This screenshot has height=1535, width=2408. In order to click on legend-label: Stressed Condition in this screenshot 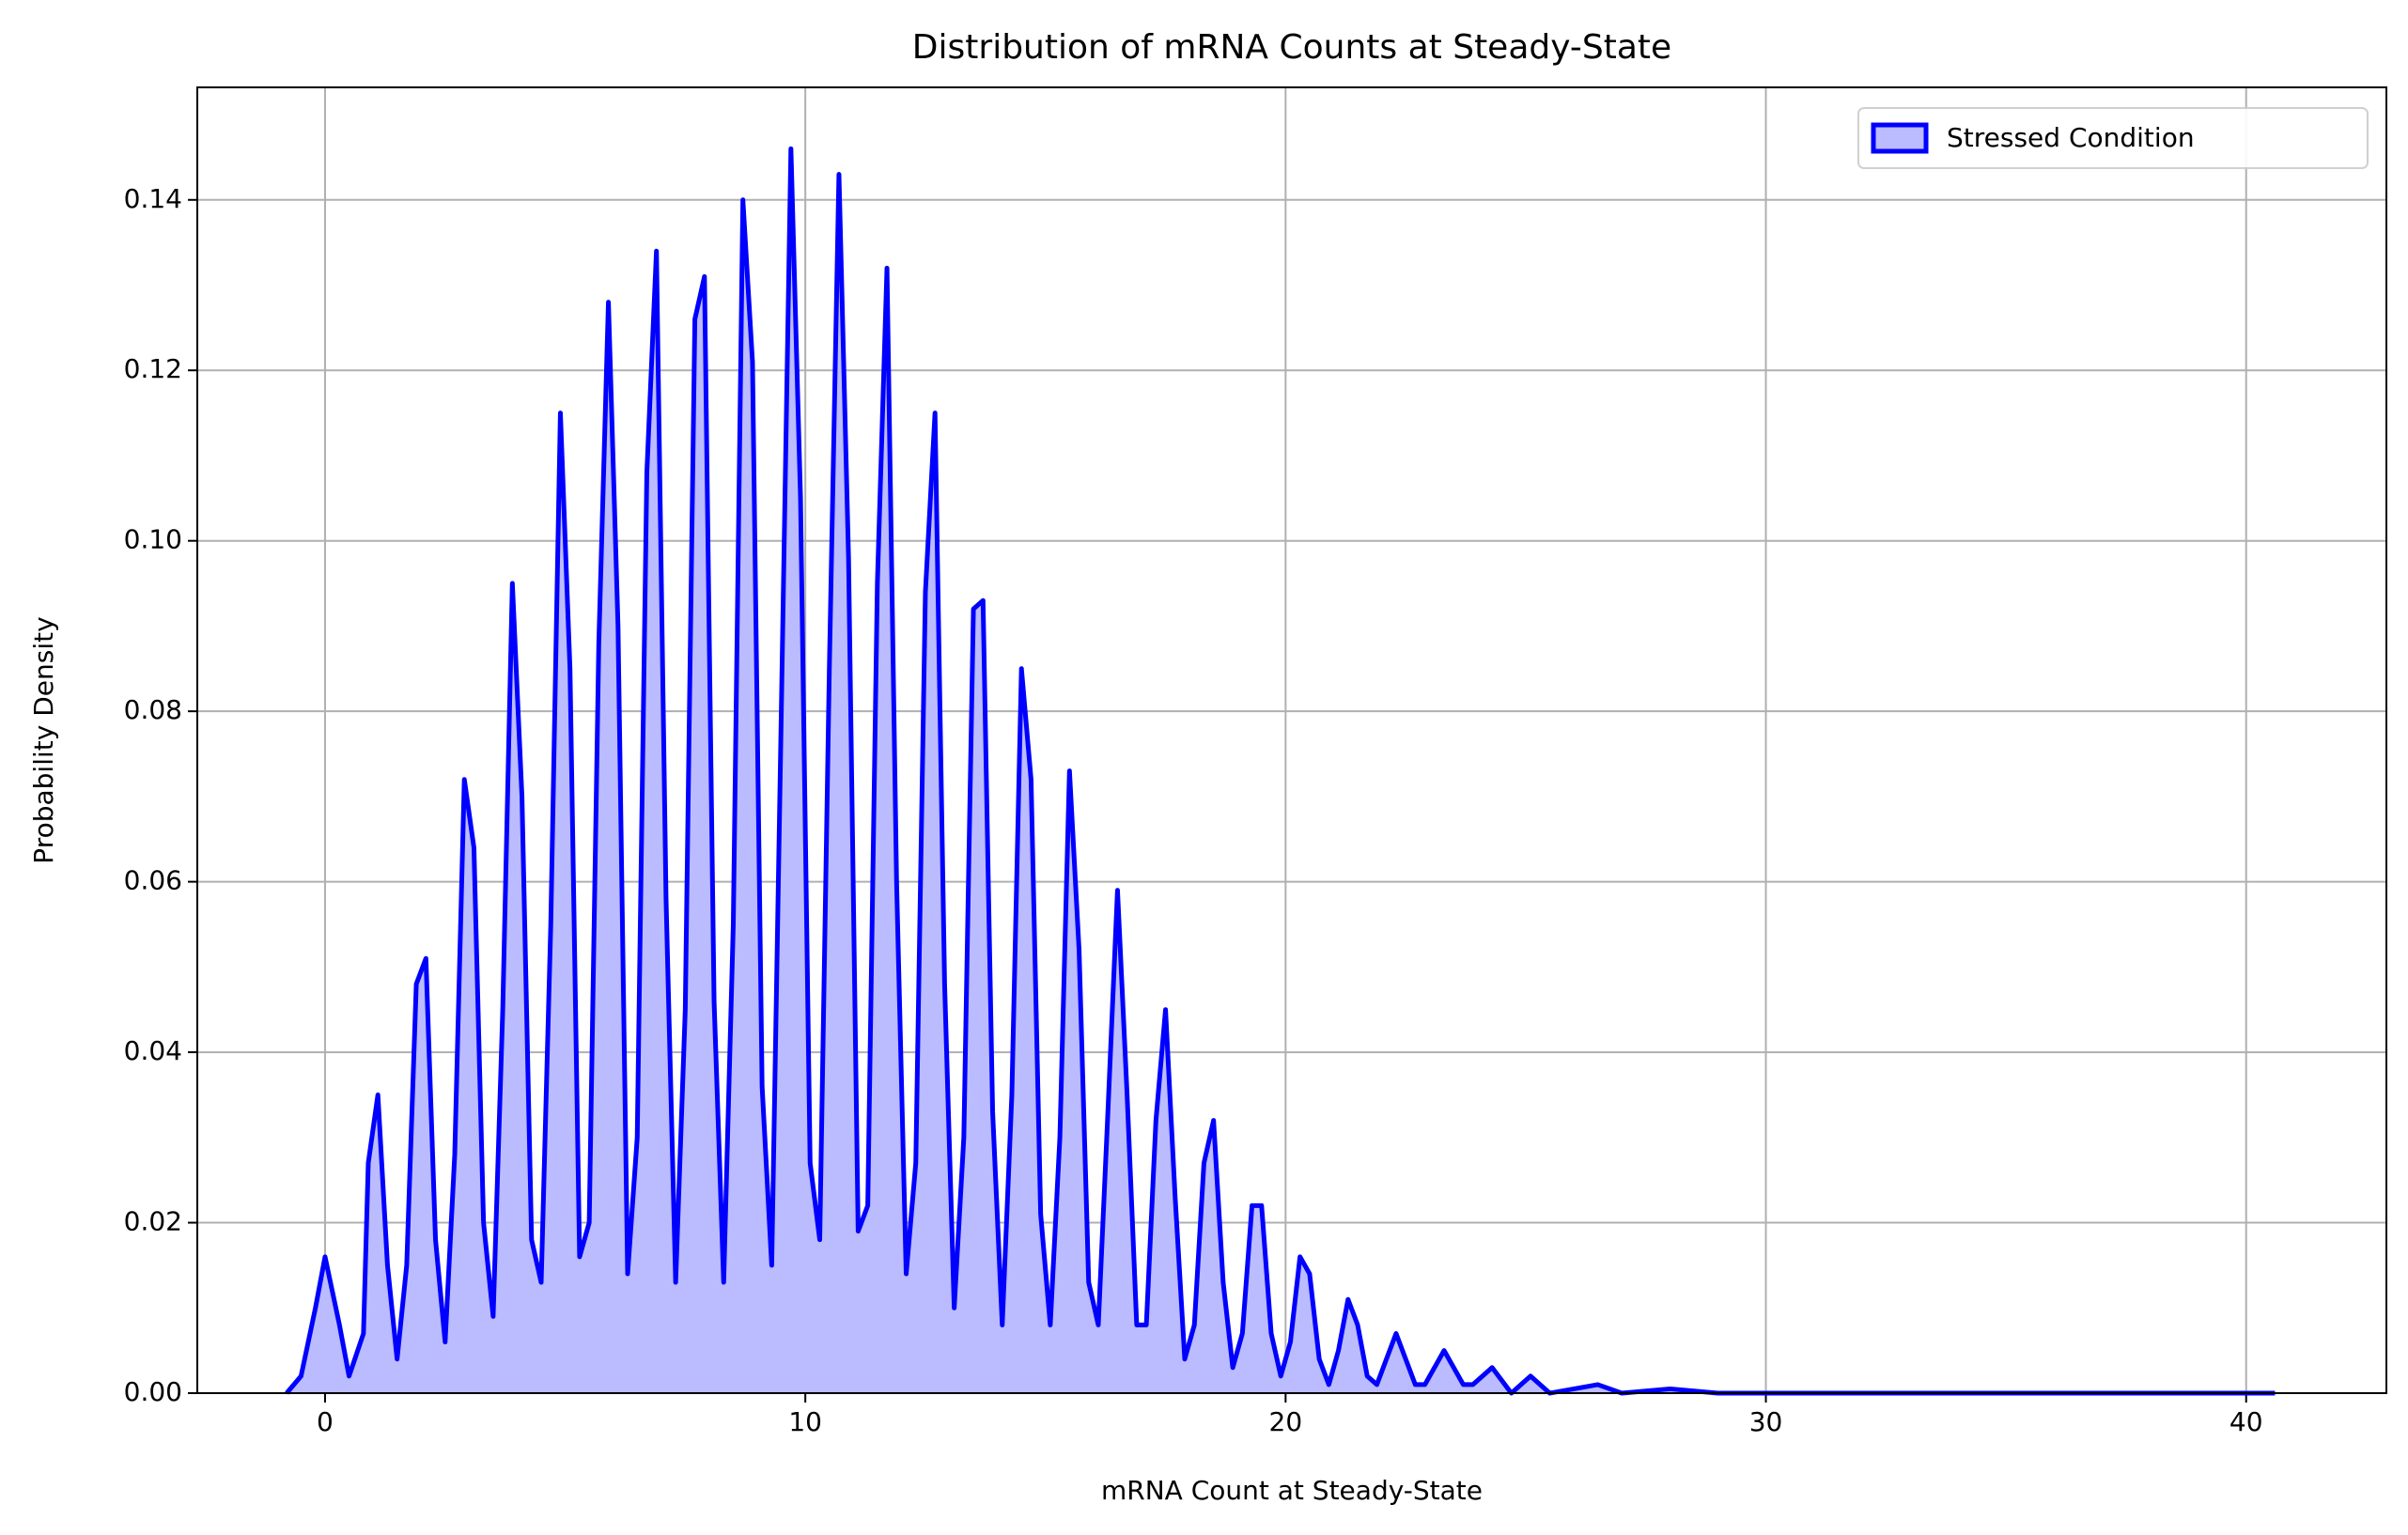, I will do `click(2071, 137)`.